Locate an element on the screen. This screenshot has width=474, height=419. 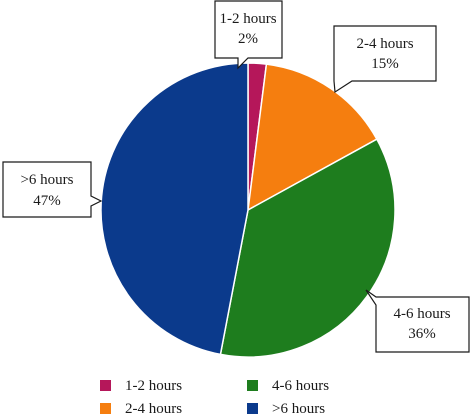
callout-1-2-hours-value: 2% is located at coordinates (248, 39).